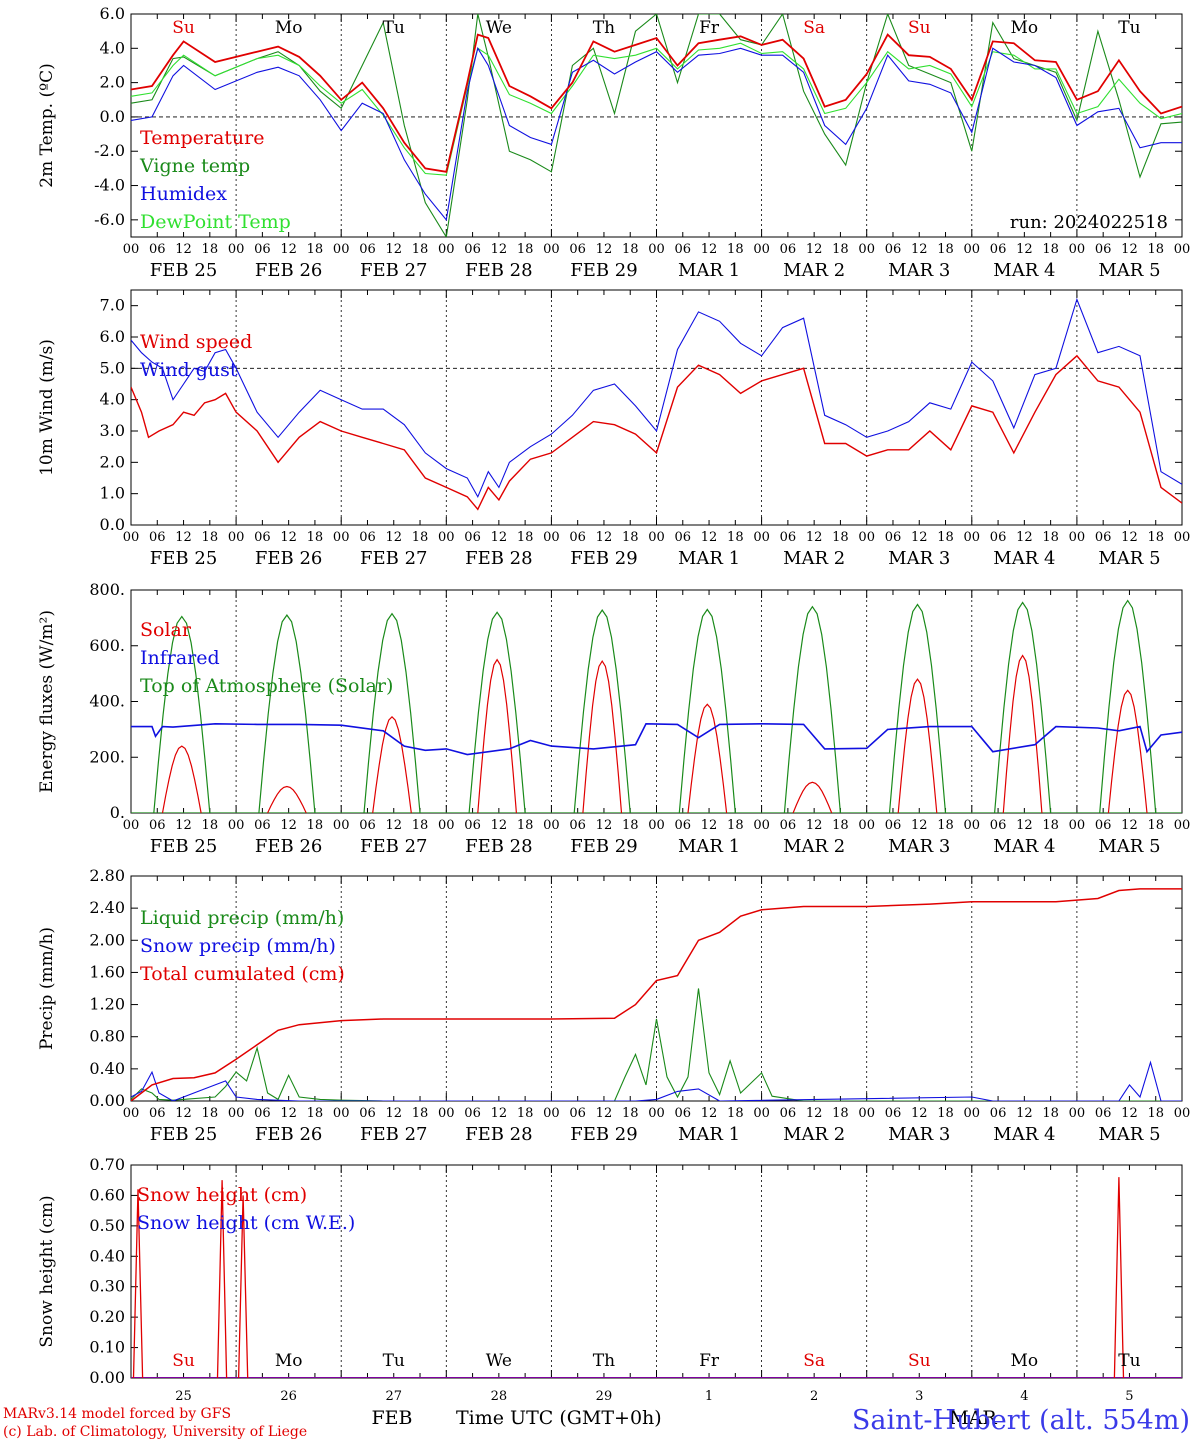  Describe the element at coordinates (499, 1396) in the screenshot. I see `day-number-label: 28` at that location.